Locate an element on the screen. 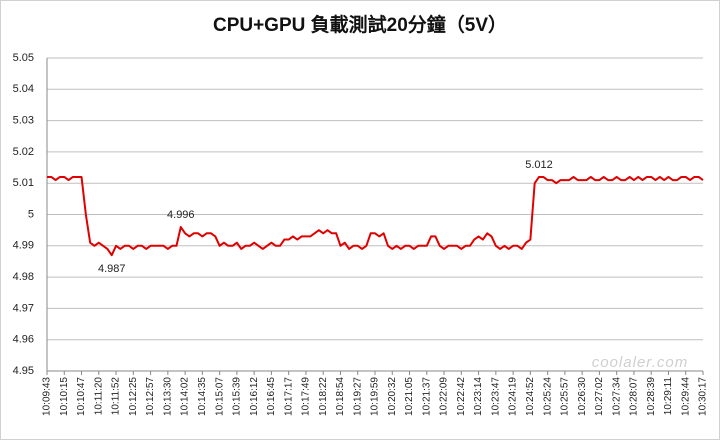 This screenshot has width=720, height=440. x-tick-label: 10:28:39 is located at coordinates (651, 396).